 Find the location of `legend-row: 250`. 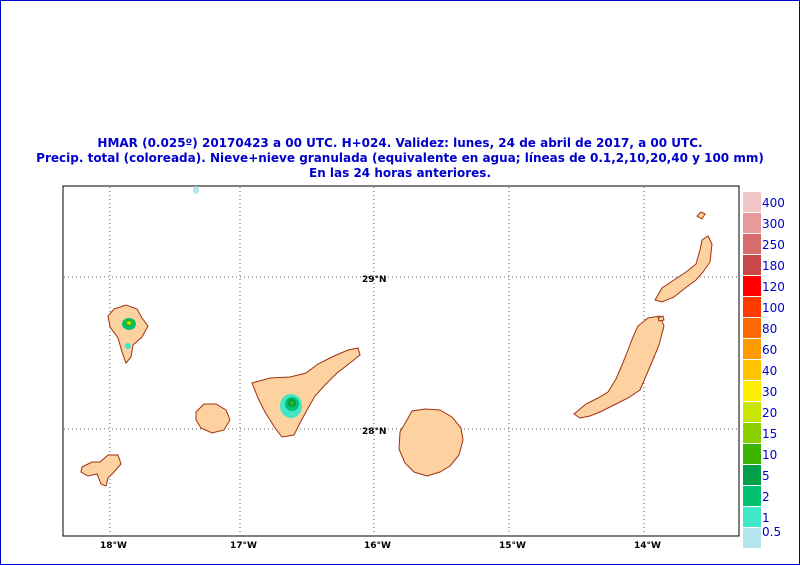

legend-row: 250 is located at coordinates (771, 244).